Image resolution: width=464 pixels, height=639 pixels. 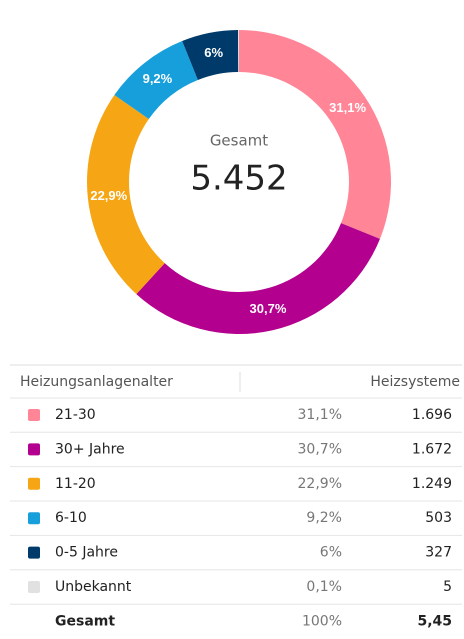 What do you see at coordinates (108, 195) in the screenshot?
I see `slice-label: 22,9%` at bounding box center [108, 195].